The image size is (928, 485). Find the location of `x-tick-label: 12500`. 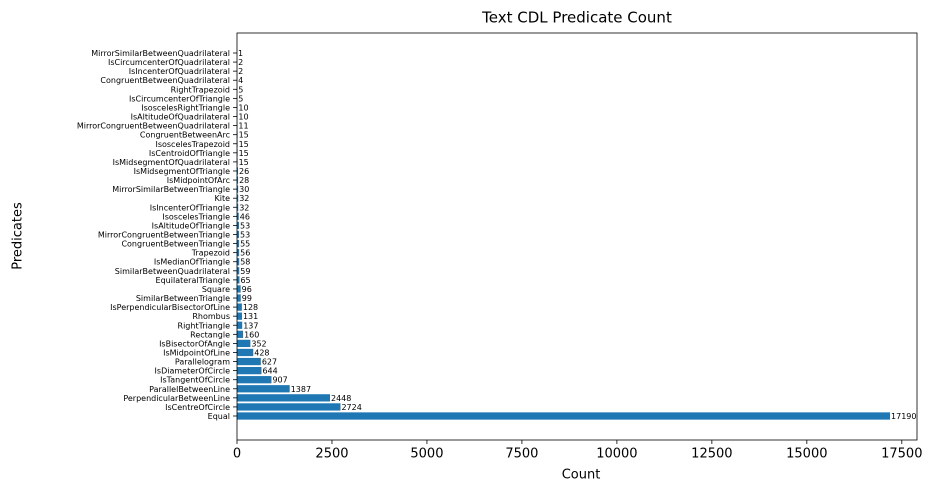

x-tick-label: 12500 is located at coordinates (711, 454).